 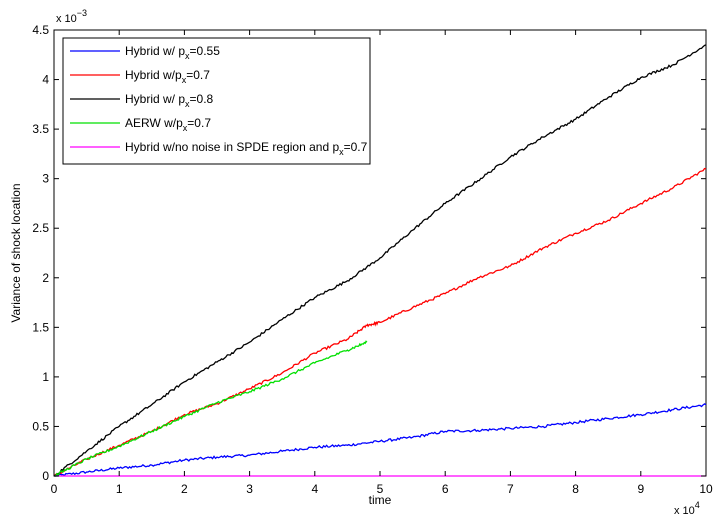 What do you see at coordinates (380, 500) in the screenshot?
I see `x-axis-label: time` at bounding box center [380, 500].